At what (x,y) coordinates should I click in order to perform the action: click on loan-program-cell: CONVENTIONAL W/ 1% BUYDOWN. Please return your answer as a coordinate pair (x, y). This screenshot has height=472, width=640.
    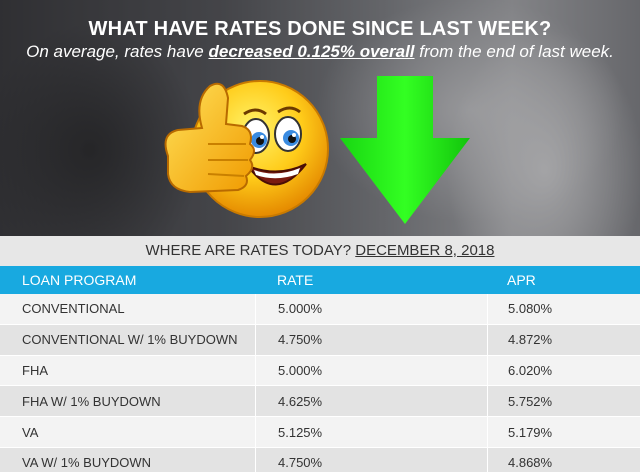
    Looking at the image, I should click on (130, 340).